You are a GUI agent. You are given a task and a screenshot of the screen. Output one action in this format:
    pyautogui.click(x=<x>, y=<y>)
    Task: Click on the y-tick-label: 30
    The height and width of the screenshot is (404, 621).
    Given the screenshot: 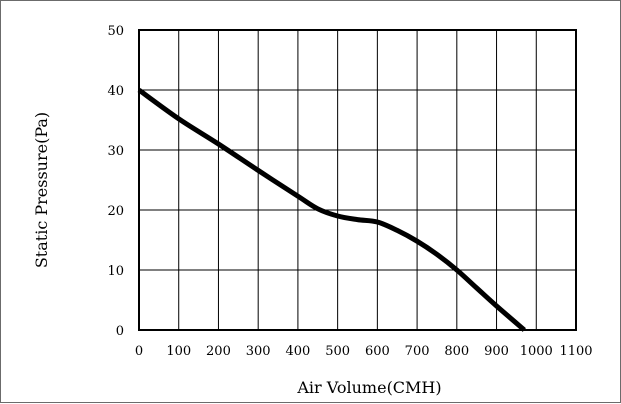 What is the action you would take?
    pyautogui.click(x=115, y=151)
    